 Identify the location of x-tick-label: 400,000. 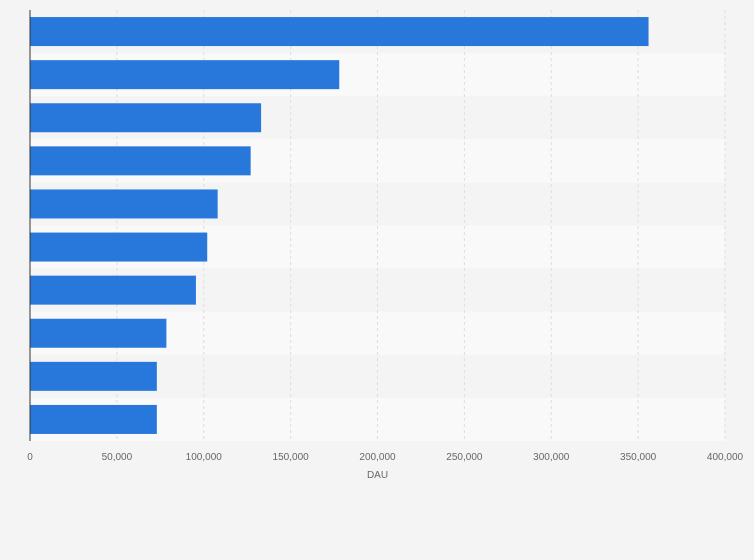
(725, 457).